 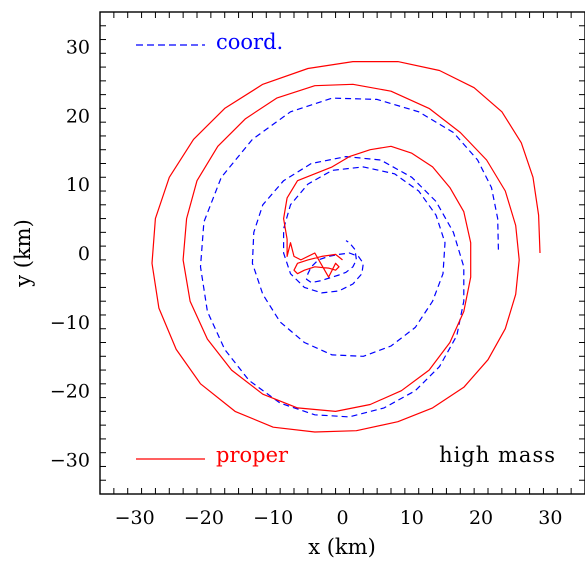 What do you see at coordinates (70, 461) in the screenshot?
I see `y-tick-label: −30` at bounding box center [70, 461].